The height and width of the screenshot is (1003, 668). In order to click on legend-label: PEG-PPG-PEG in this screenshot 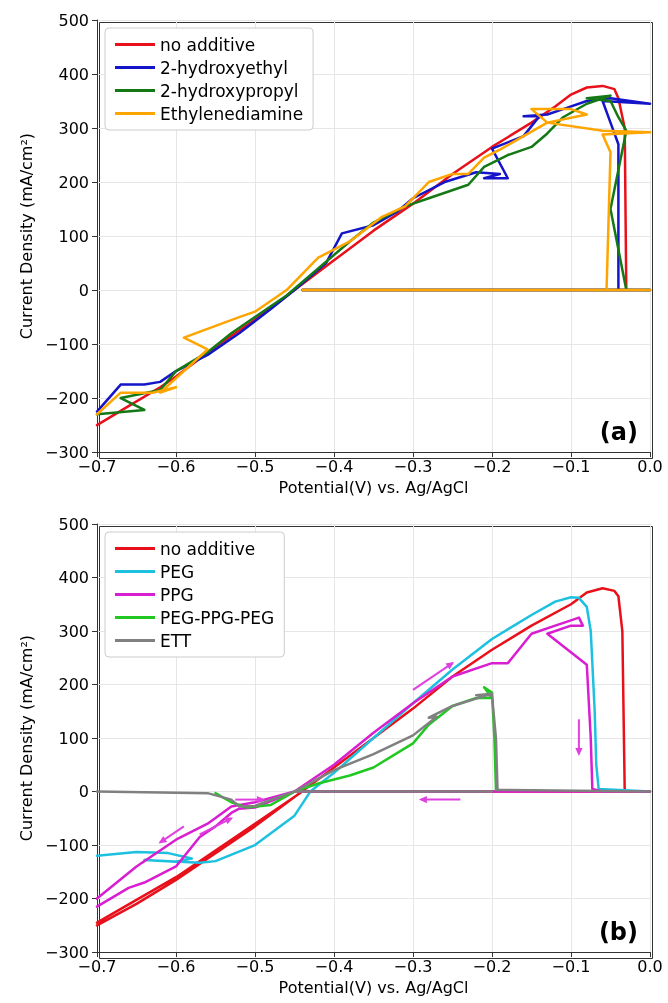, I will do `click(217, 617)`.